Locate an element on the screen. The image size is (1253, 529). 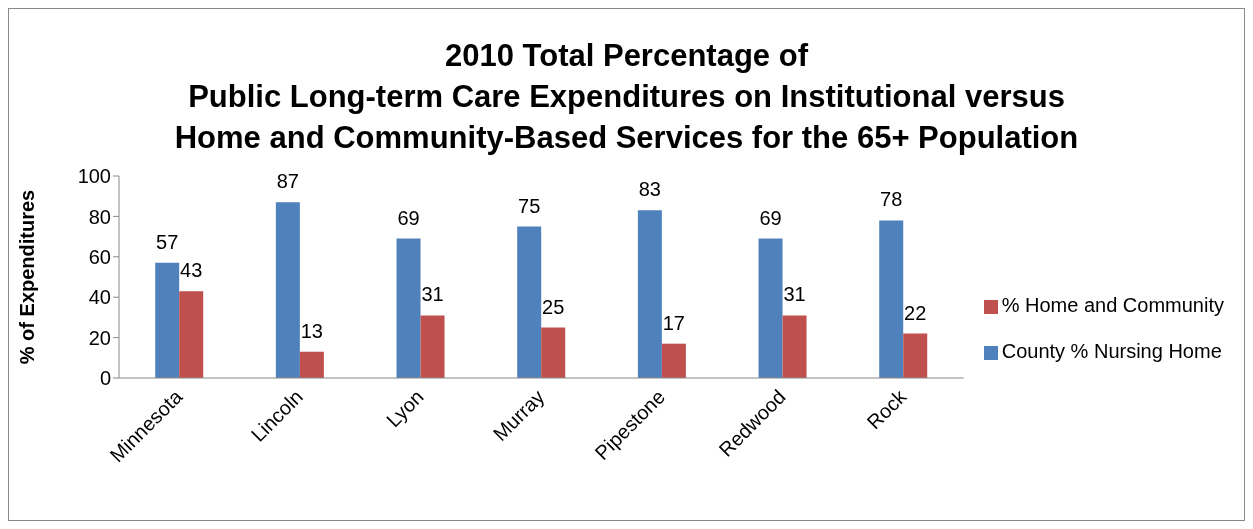
data-label: 87 is located at coordinates (287, 181).